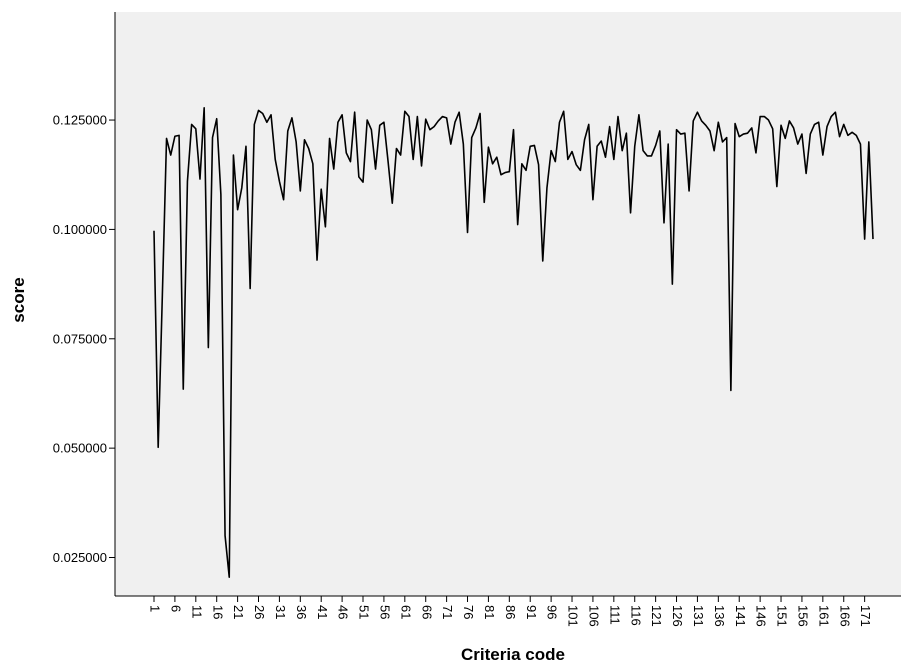  Describe the element at coordinates (489, 612) in the screenshot. I see `x-tick-label: 81` at that location.